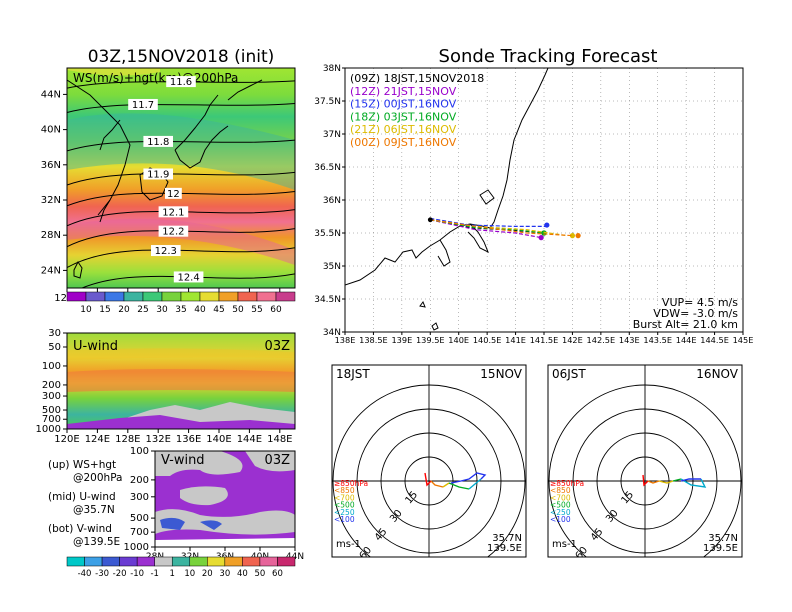 The image size is (792, 612). I want to click on tick-label: 140E, so click(218, 439).